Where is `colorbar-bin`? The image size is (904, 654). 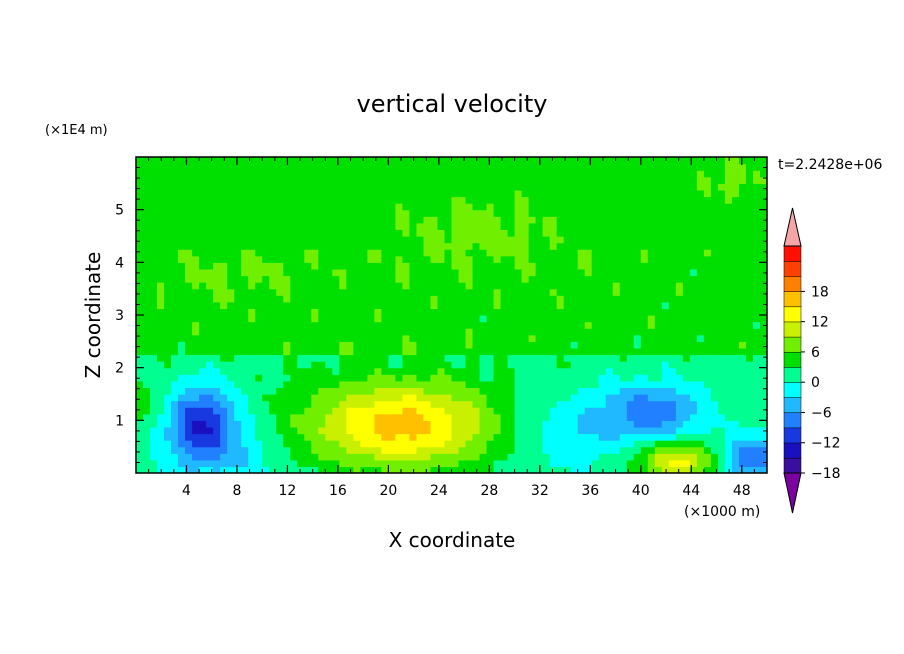
colorbar-bin is located at coordinates (792, 374).